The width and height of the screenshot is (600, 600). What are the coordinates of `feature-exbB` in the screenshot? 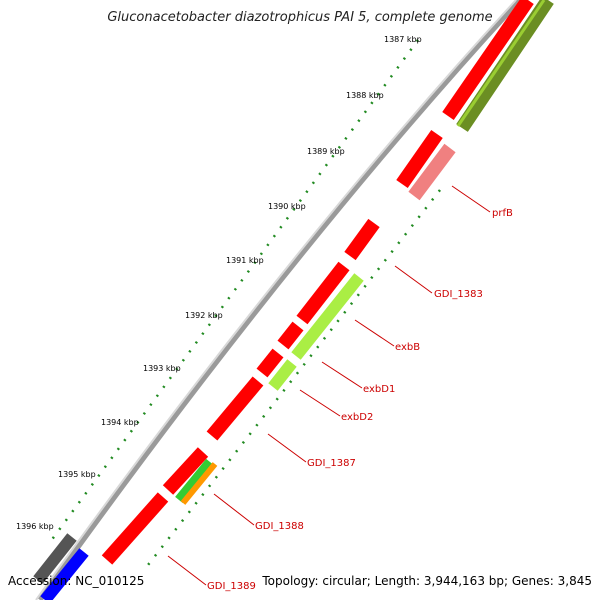 It's located at (327, 316).